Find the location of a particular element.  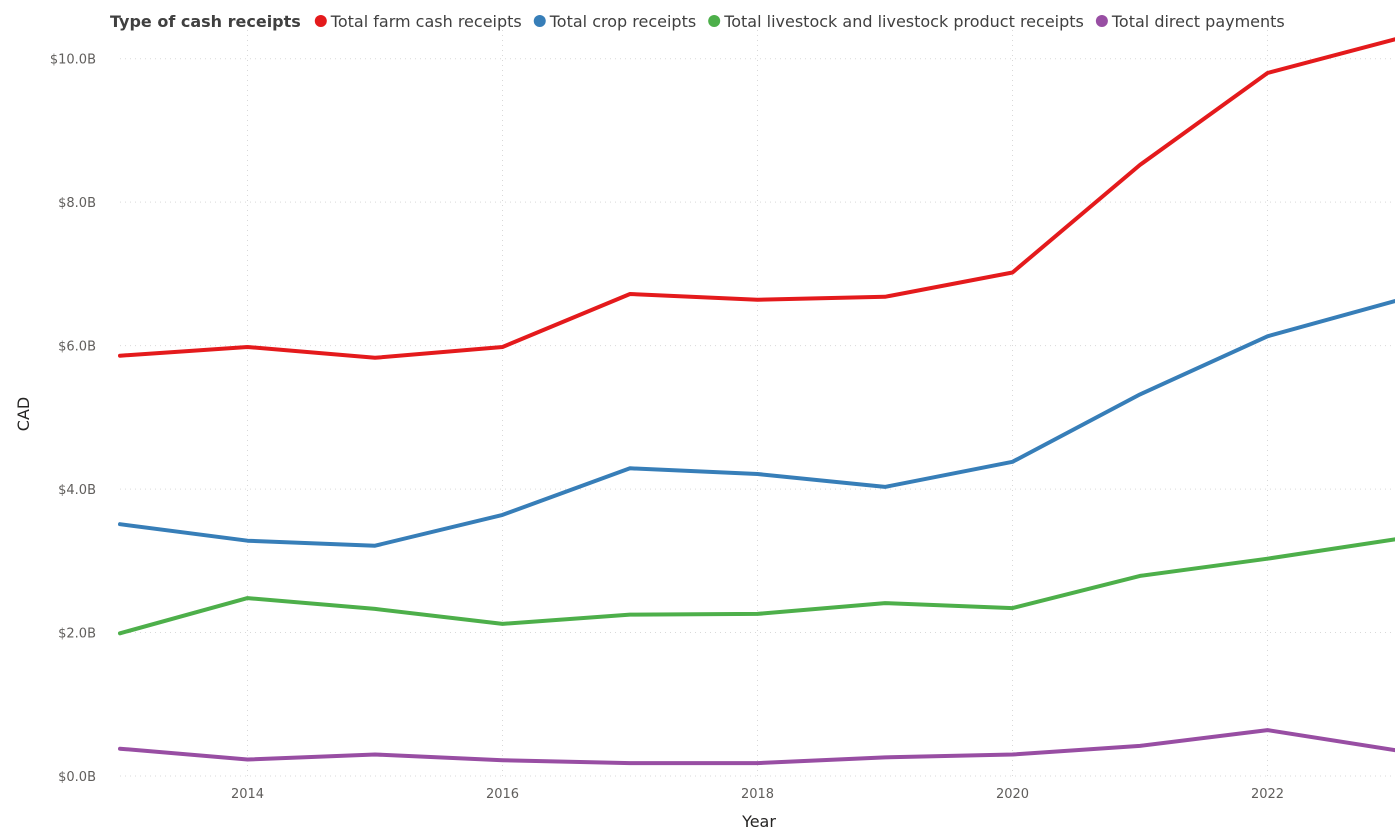

legend-item-4: Total direct payments is located at coordinates (1198, 21).